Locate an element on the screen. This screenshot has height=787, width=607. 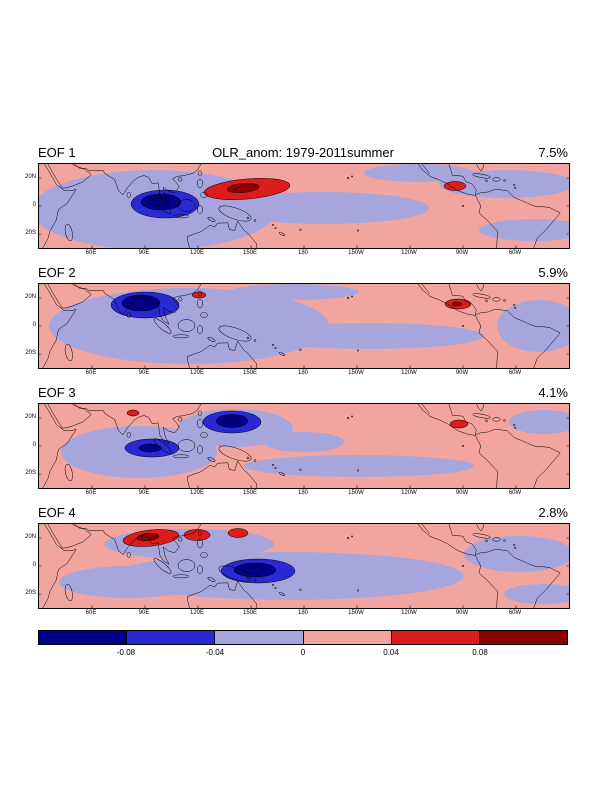
colorbar-segments is located at coordinates (303, 637).